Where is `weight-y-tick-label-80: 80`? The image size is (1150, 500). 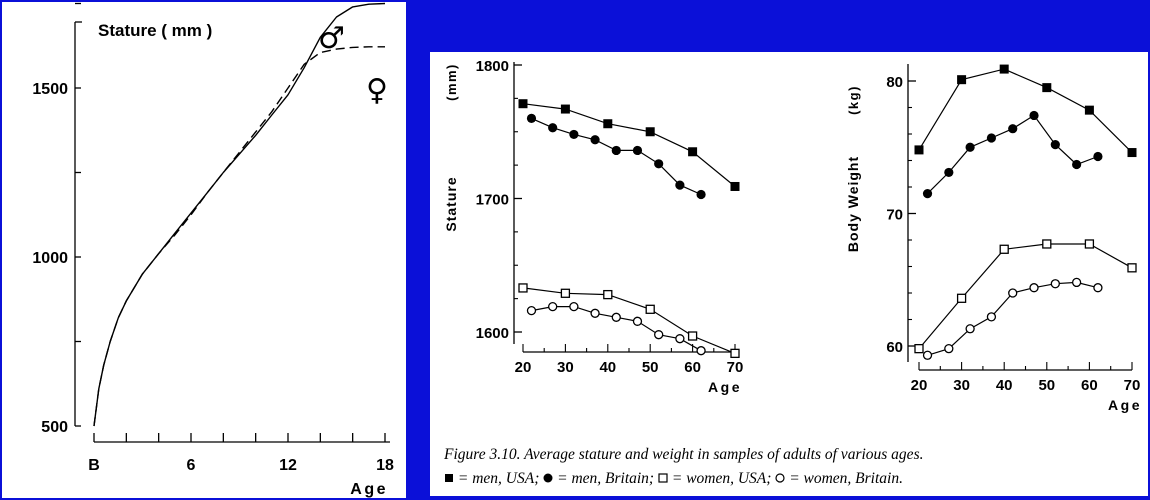
weight-y-tick-label-80: 80 is located at coordinates (894, 82).